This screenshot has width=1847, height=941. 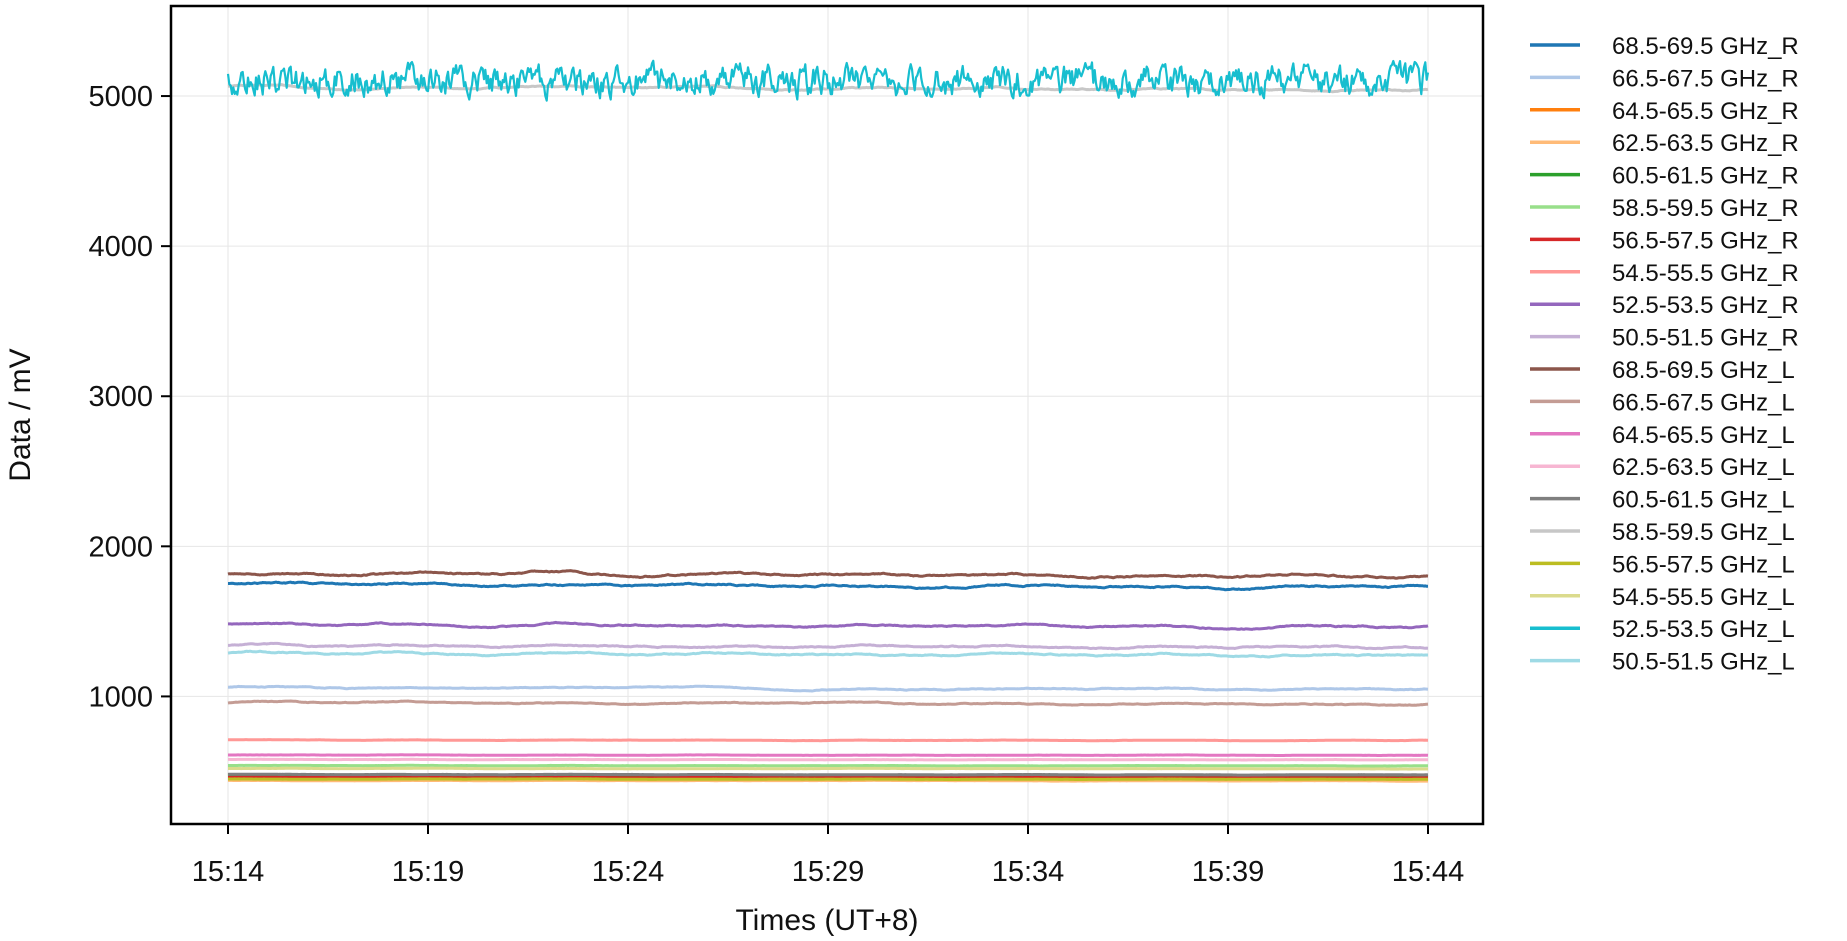 I want to click on legend-entry-label: 50.5-51.5 GHz_L, so click(x=1703, y=662).